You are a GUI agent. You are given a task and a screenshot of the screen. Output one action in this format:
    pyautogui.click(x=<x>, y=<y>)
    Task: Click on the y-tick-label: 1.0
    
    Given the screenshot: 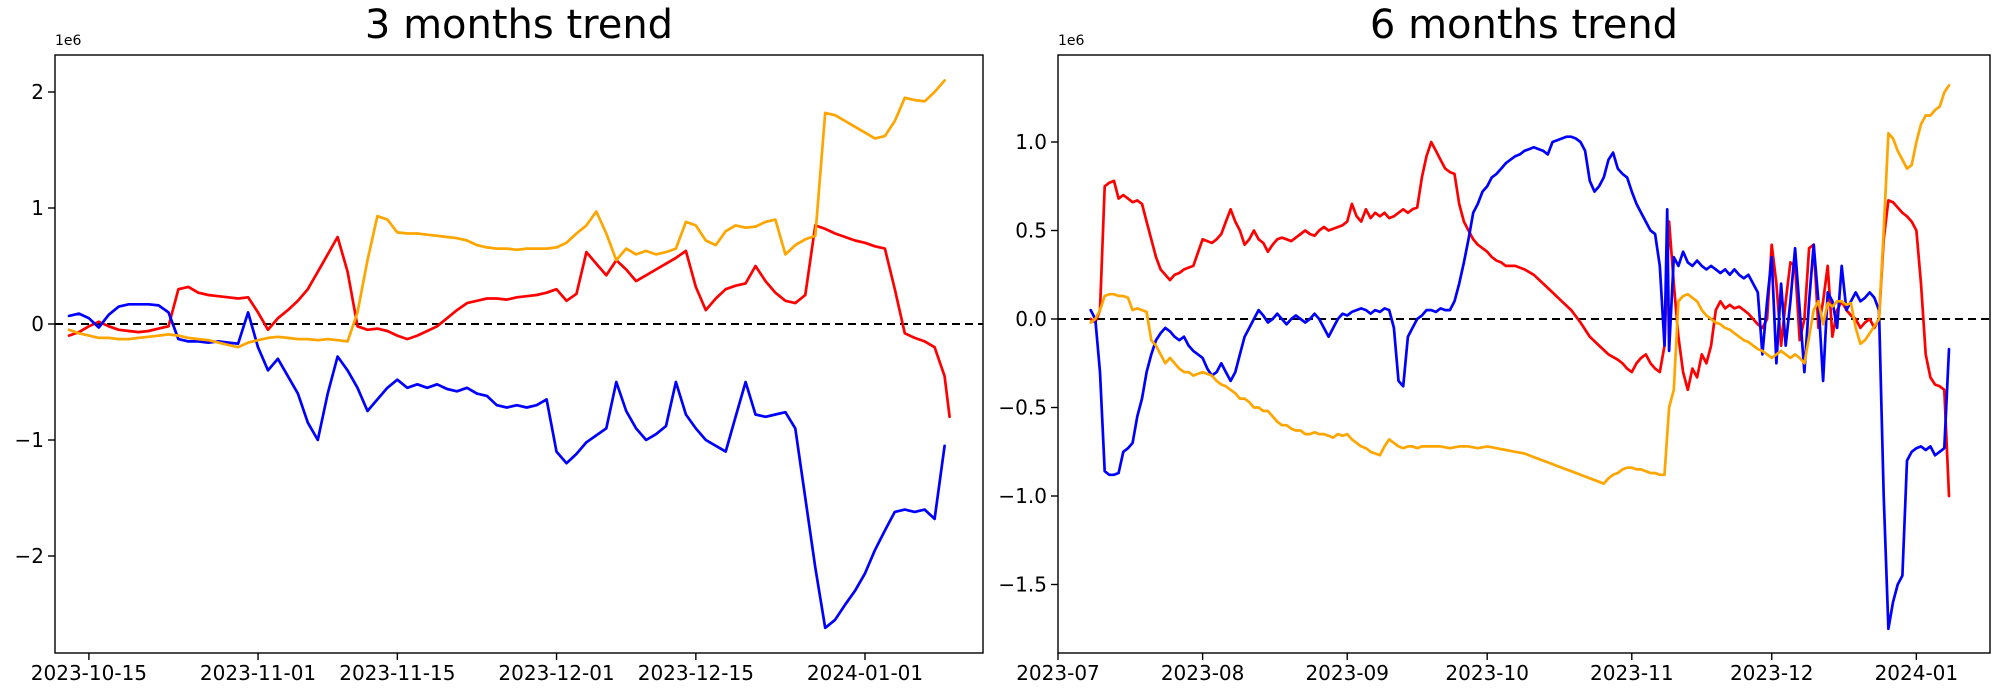 What is the action you would take?
    pyautogui.click(x=1031, y=142)
    